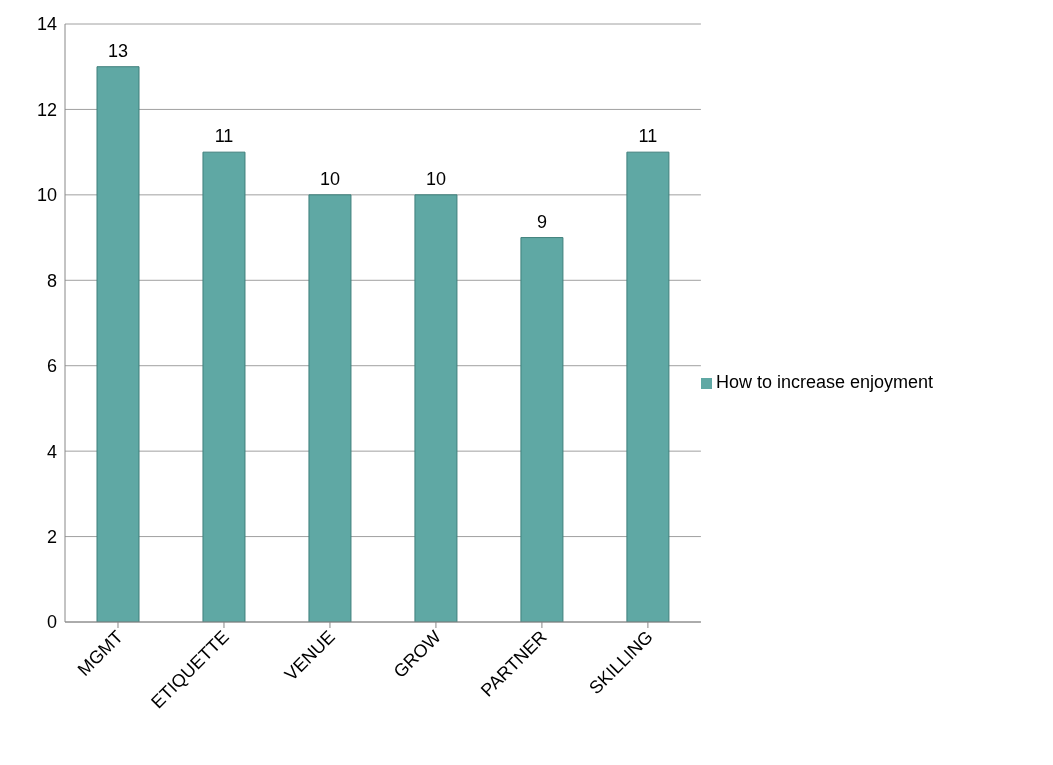  Describe the element at coordinates (118, 50) in the screenshot. I see `data-label: 13` at that location.